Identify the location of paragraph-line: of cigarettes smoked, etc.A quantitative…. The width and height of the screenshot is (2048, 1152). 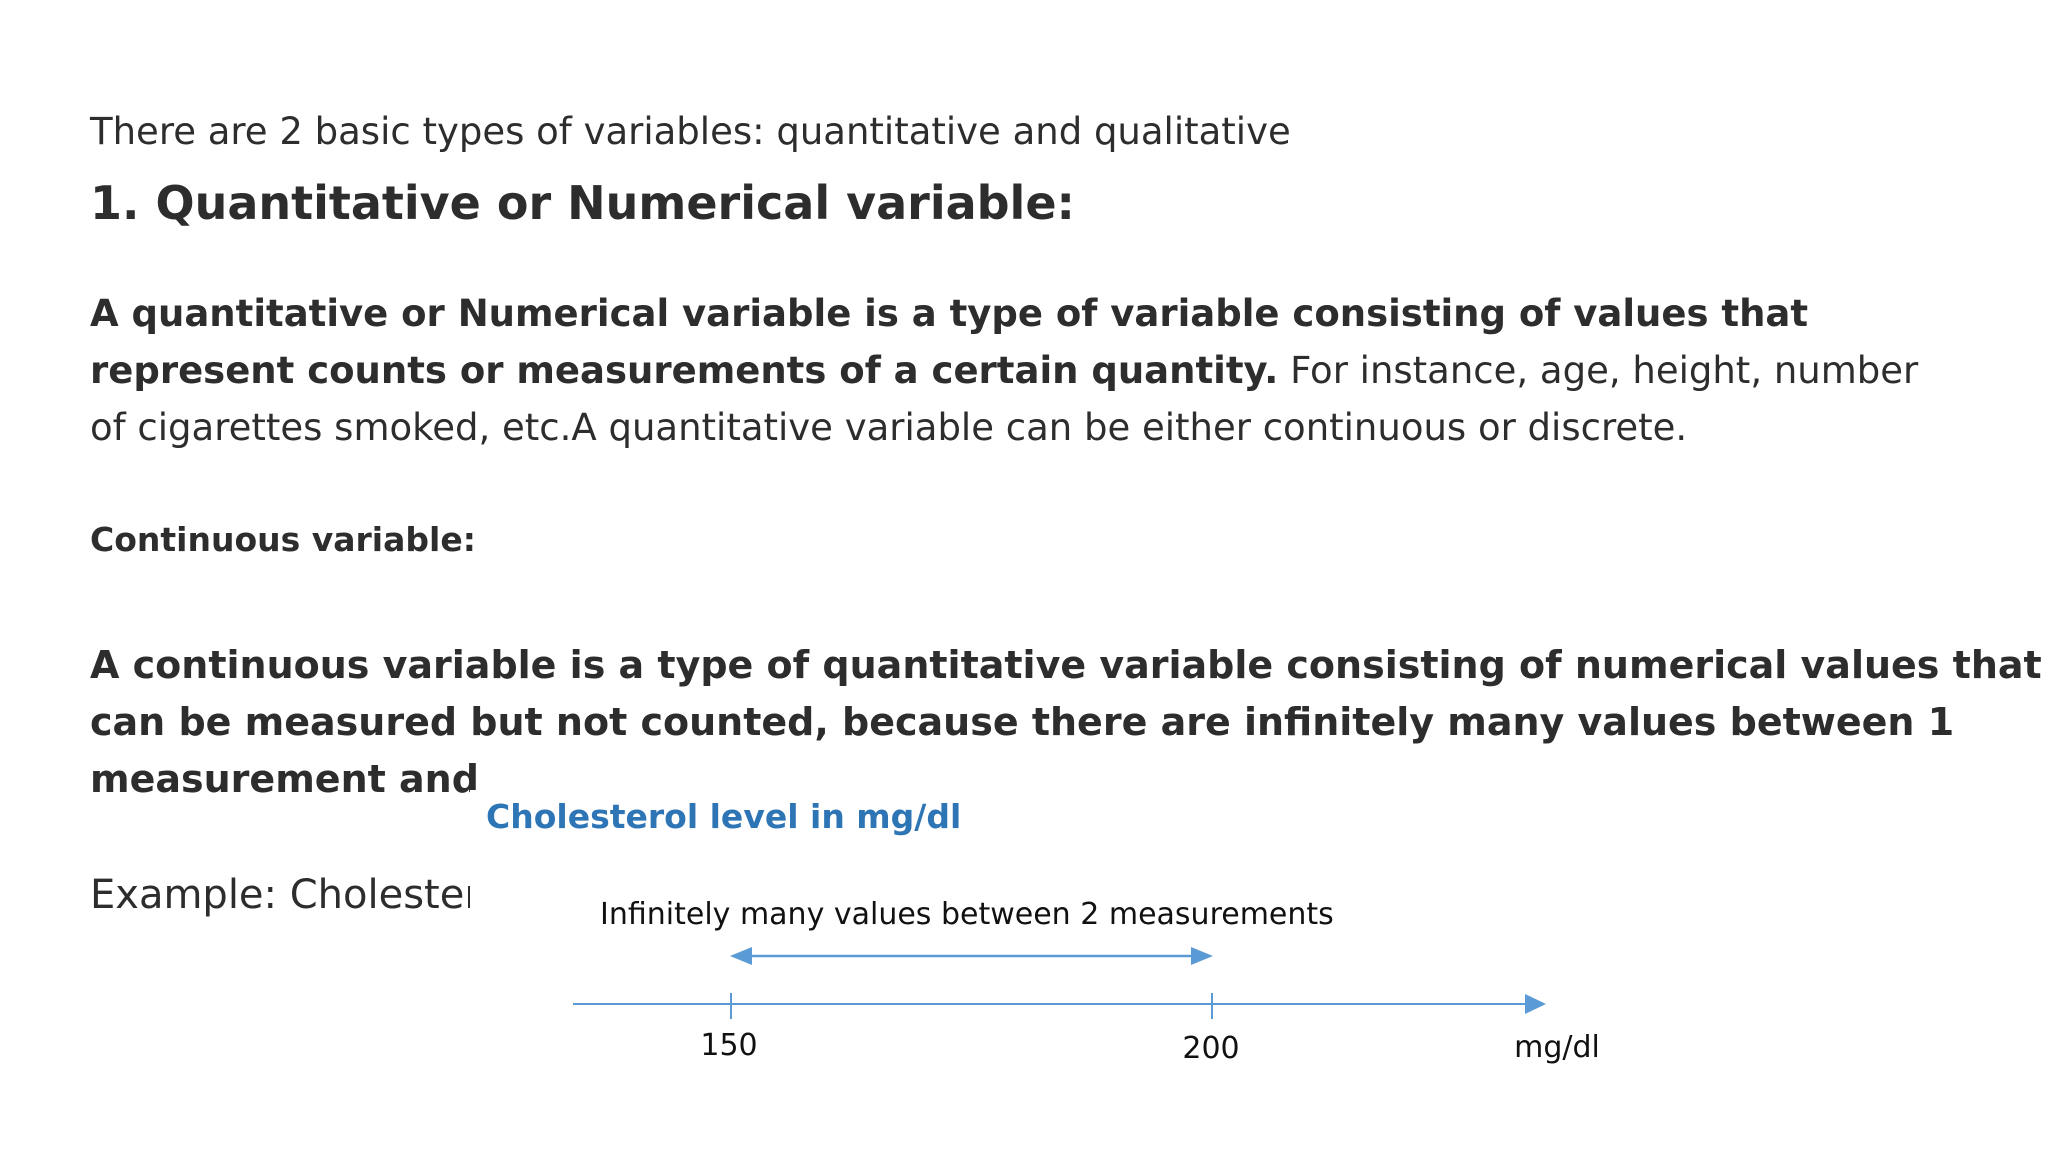
(1004, 427).